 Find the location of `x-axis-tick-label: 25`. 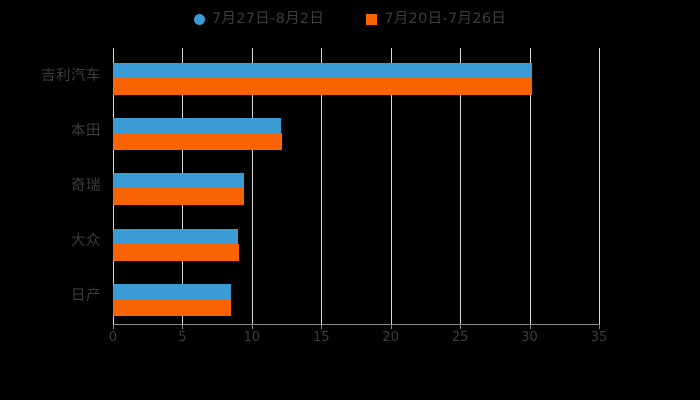

x-axis-tick-label: 25 is located at coordinates (460, 337).